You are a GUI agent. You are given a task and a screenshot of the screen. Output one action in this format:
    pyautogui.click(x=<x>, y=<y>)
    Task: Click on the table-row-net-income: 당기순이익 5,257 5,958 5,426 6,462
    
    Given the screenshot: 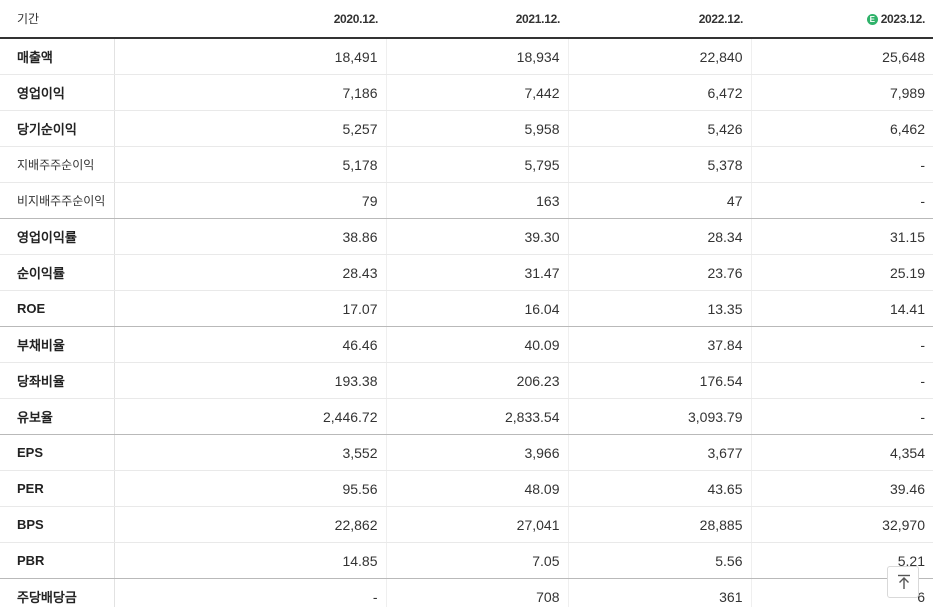 What is the action you would take?
    pyautogui.click(x=466, y=128)
    